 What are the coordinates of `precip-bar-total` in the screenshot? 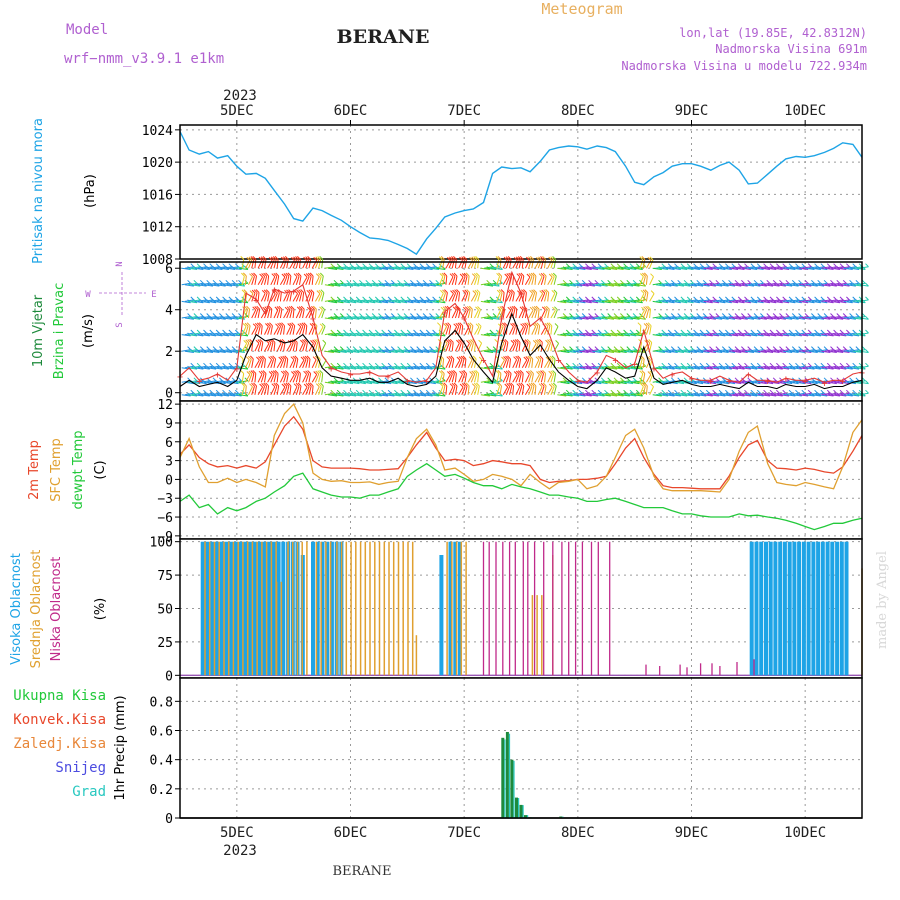 It's located at (514, 789).